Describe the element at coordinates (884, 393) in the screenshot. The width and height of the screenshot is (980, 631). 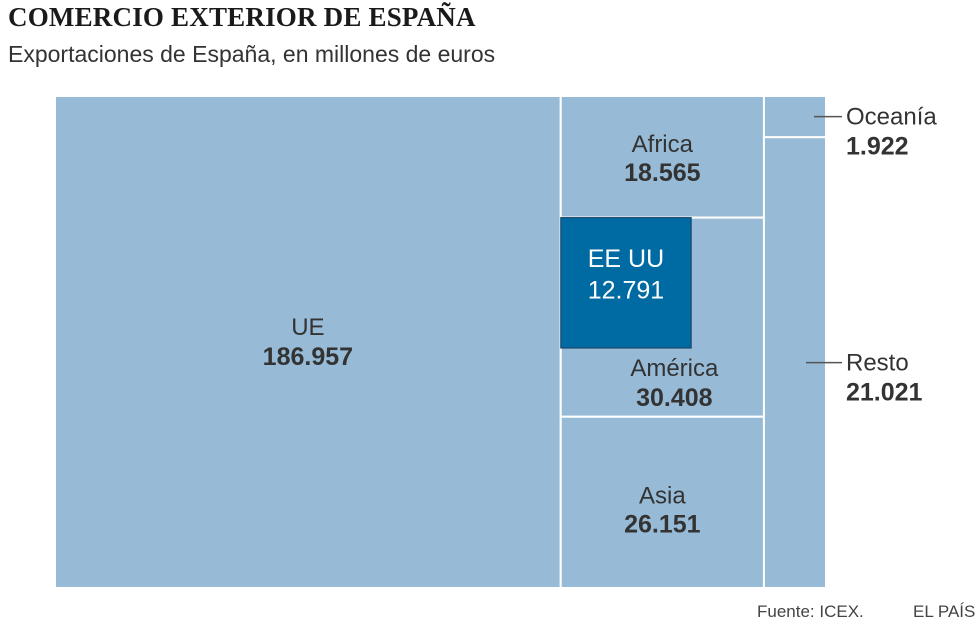
I see `cell-resto-value: 21.021` at that location.